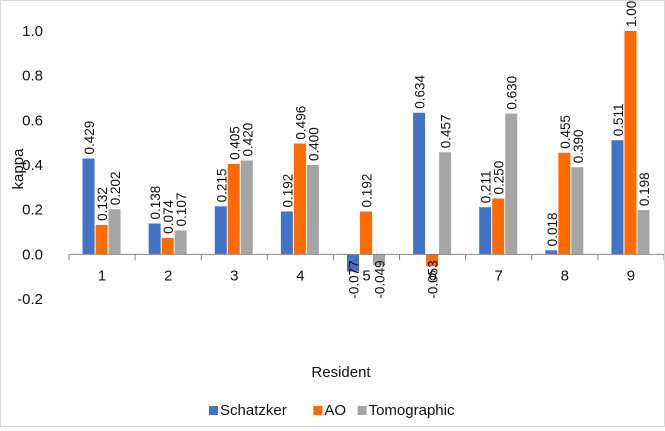  I want to click on x-tick-label-7: 7, so click(499, 275).